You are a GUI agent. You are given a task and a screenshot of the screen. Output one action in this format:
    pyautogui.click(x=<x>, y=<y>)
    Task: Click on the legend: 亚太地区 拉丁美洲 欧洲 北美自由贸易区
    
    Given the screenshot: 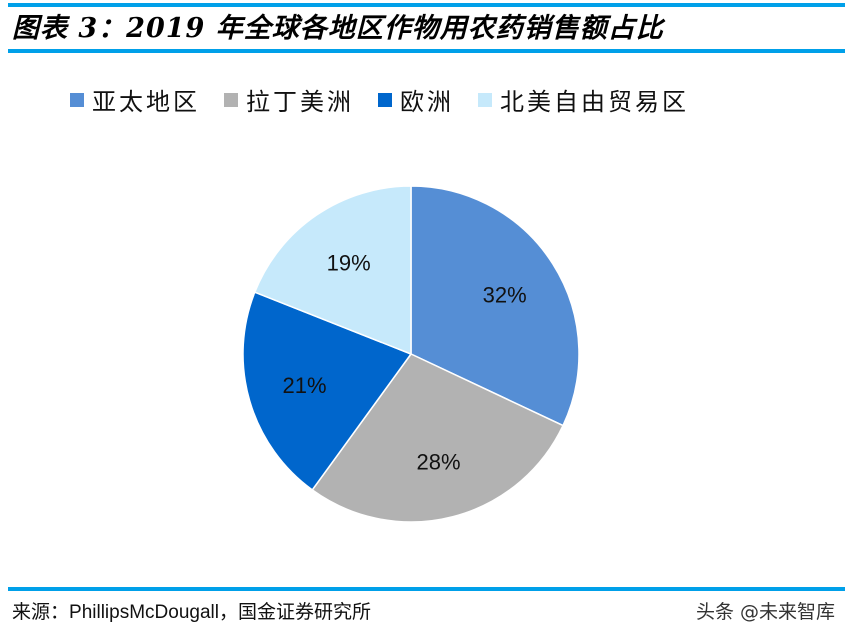 What is the action you would take?
    pyautogui.click(x=391, y=99)
    